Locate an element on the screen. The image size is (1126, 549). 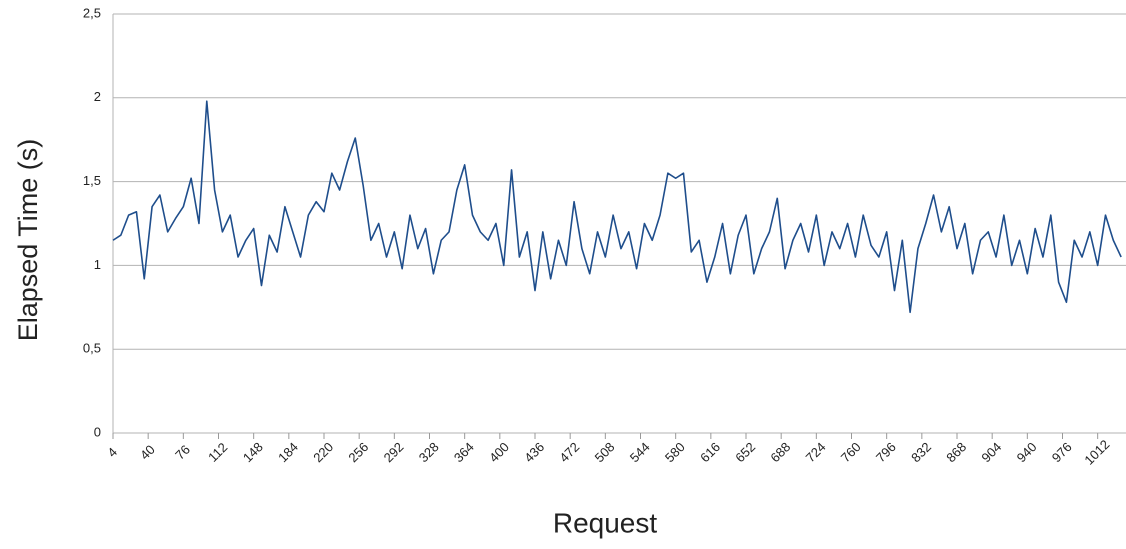
x-tick-label: 724 is located at coordinates (816, 452).